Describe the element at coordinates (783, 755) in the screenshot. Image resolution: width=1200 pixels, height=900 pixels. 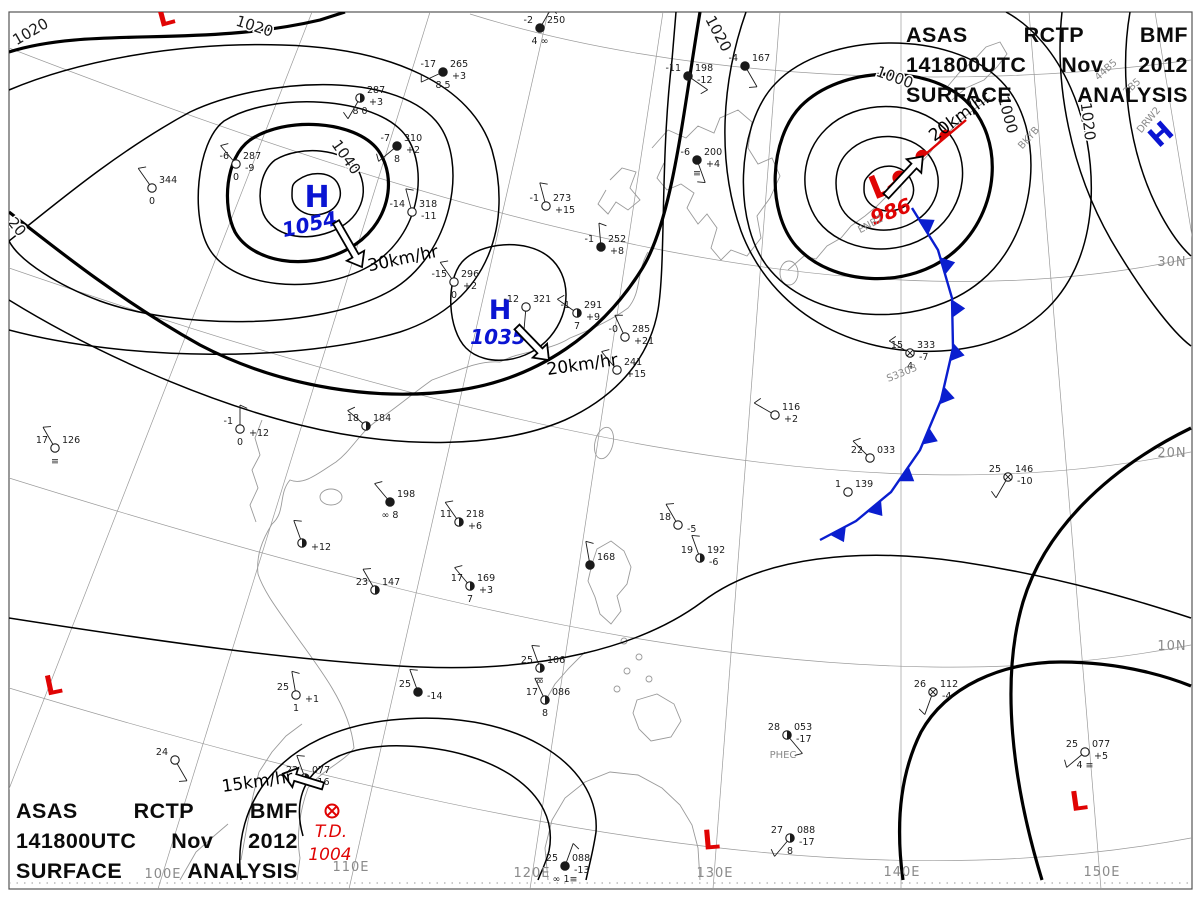
I see `station-id-label: PHEC` at that location.